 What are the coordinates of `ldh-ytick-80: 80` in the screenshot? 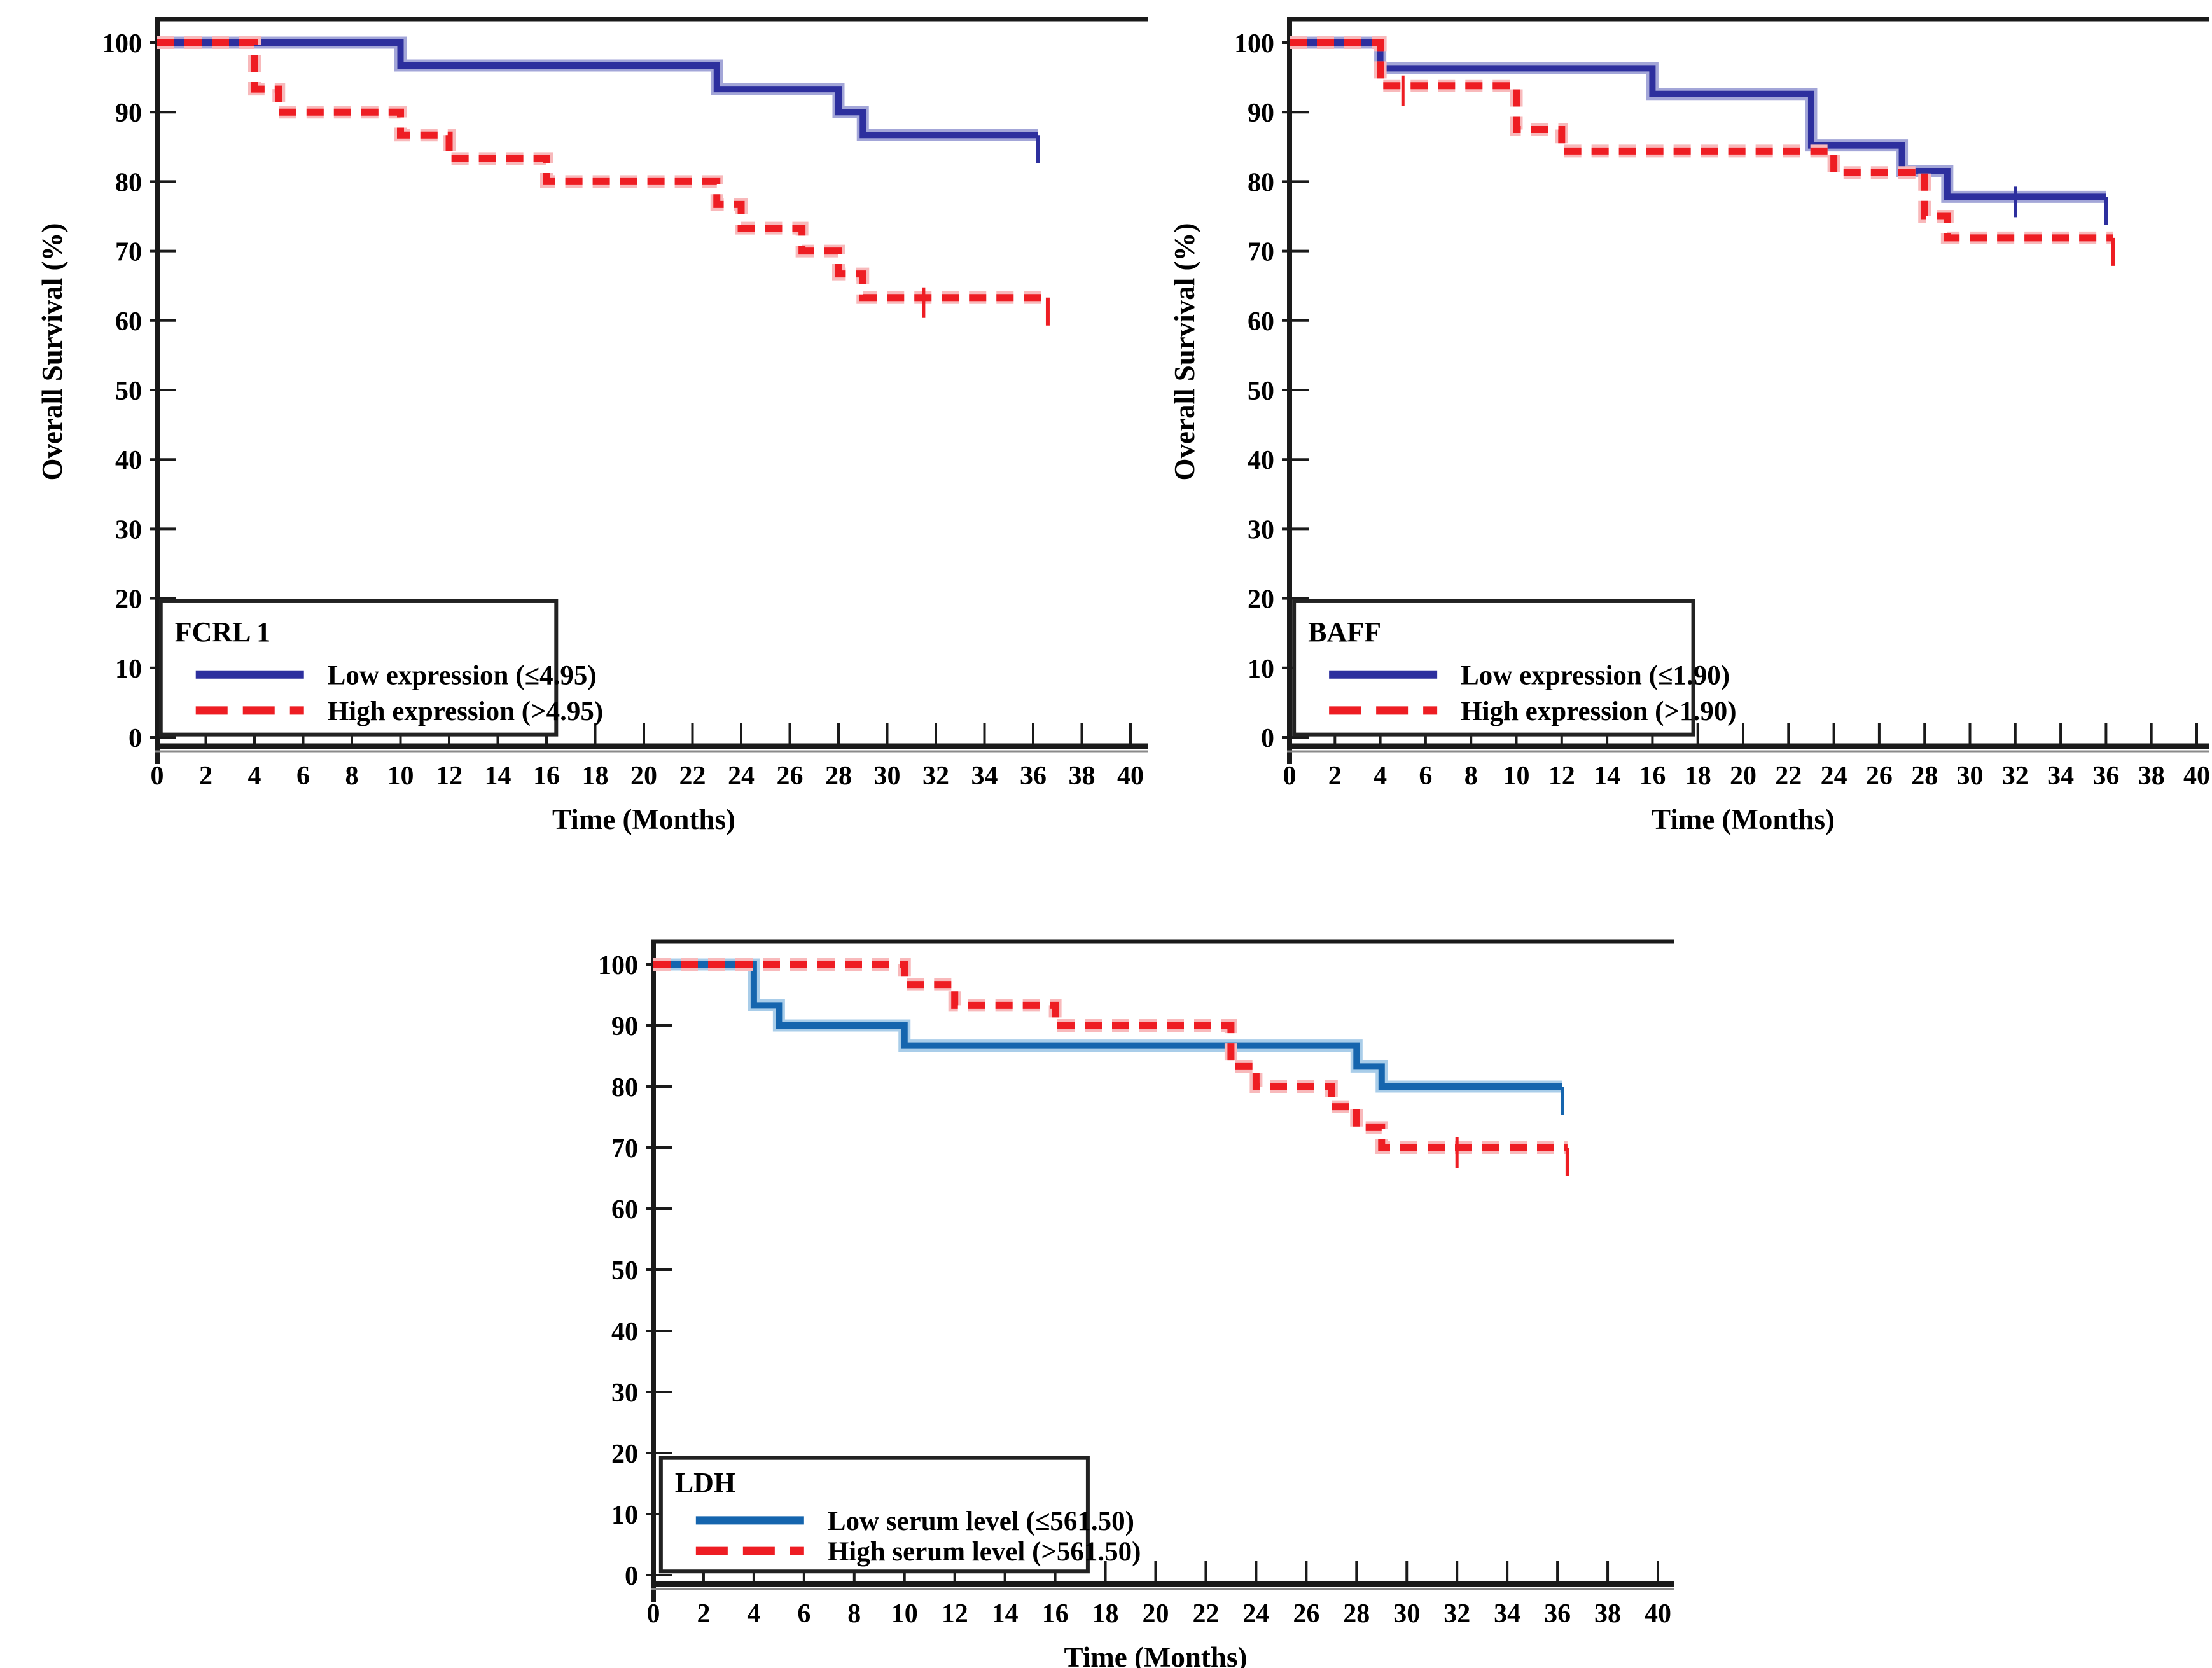 It's located at (624, 1087).